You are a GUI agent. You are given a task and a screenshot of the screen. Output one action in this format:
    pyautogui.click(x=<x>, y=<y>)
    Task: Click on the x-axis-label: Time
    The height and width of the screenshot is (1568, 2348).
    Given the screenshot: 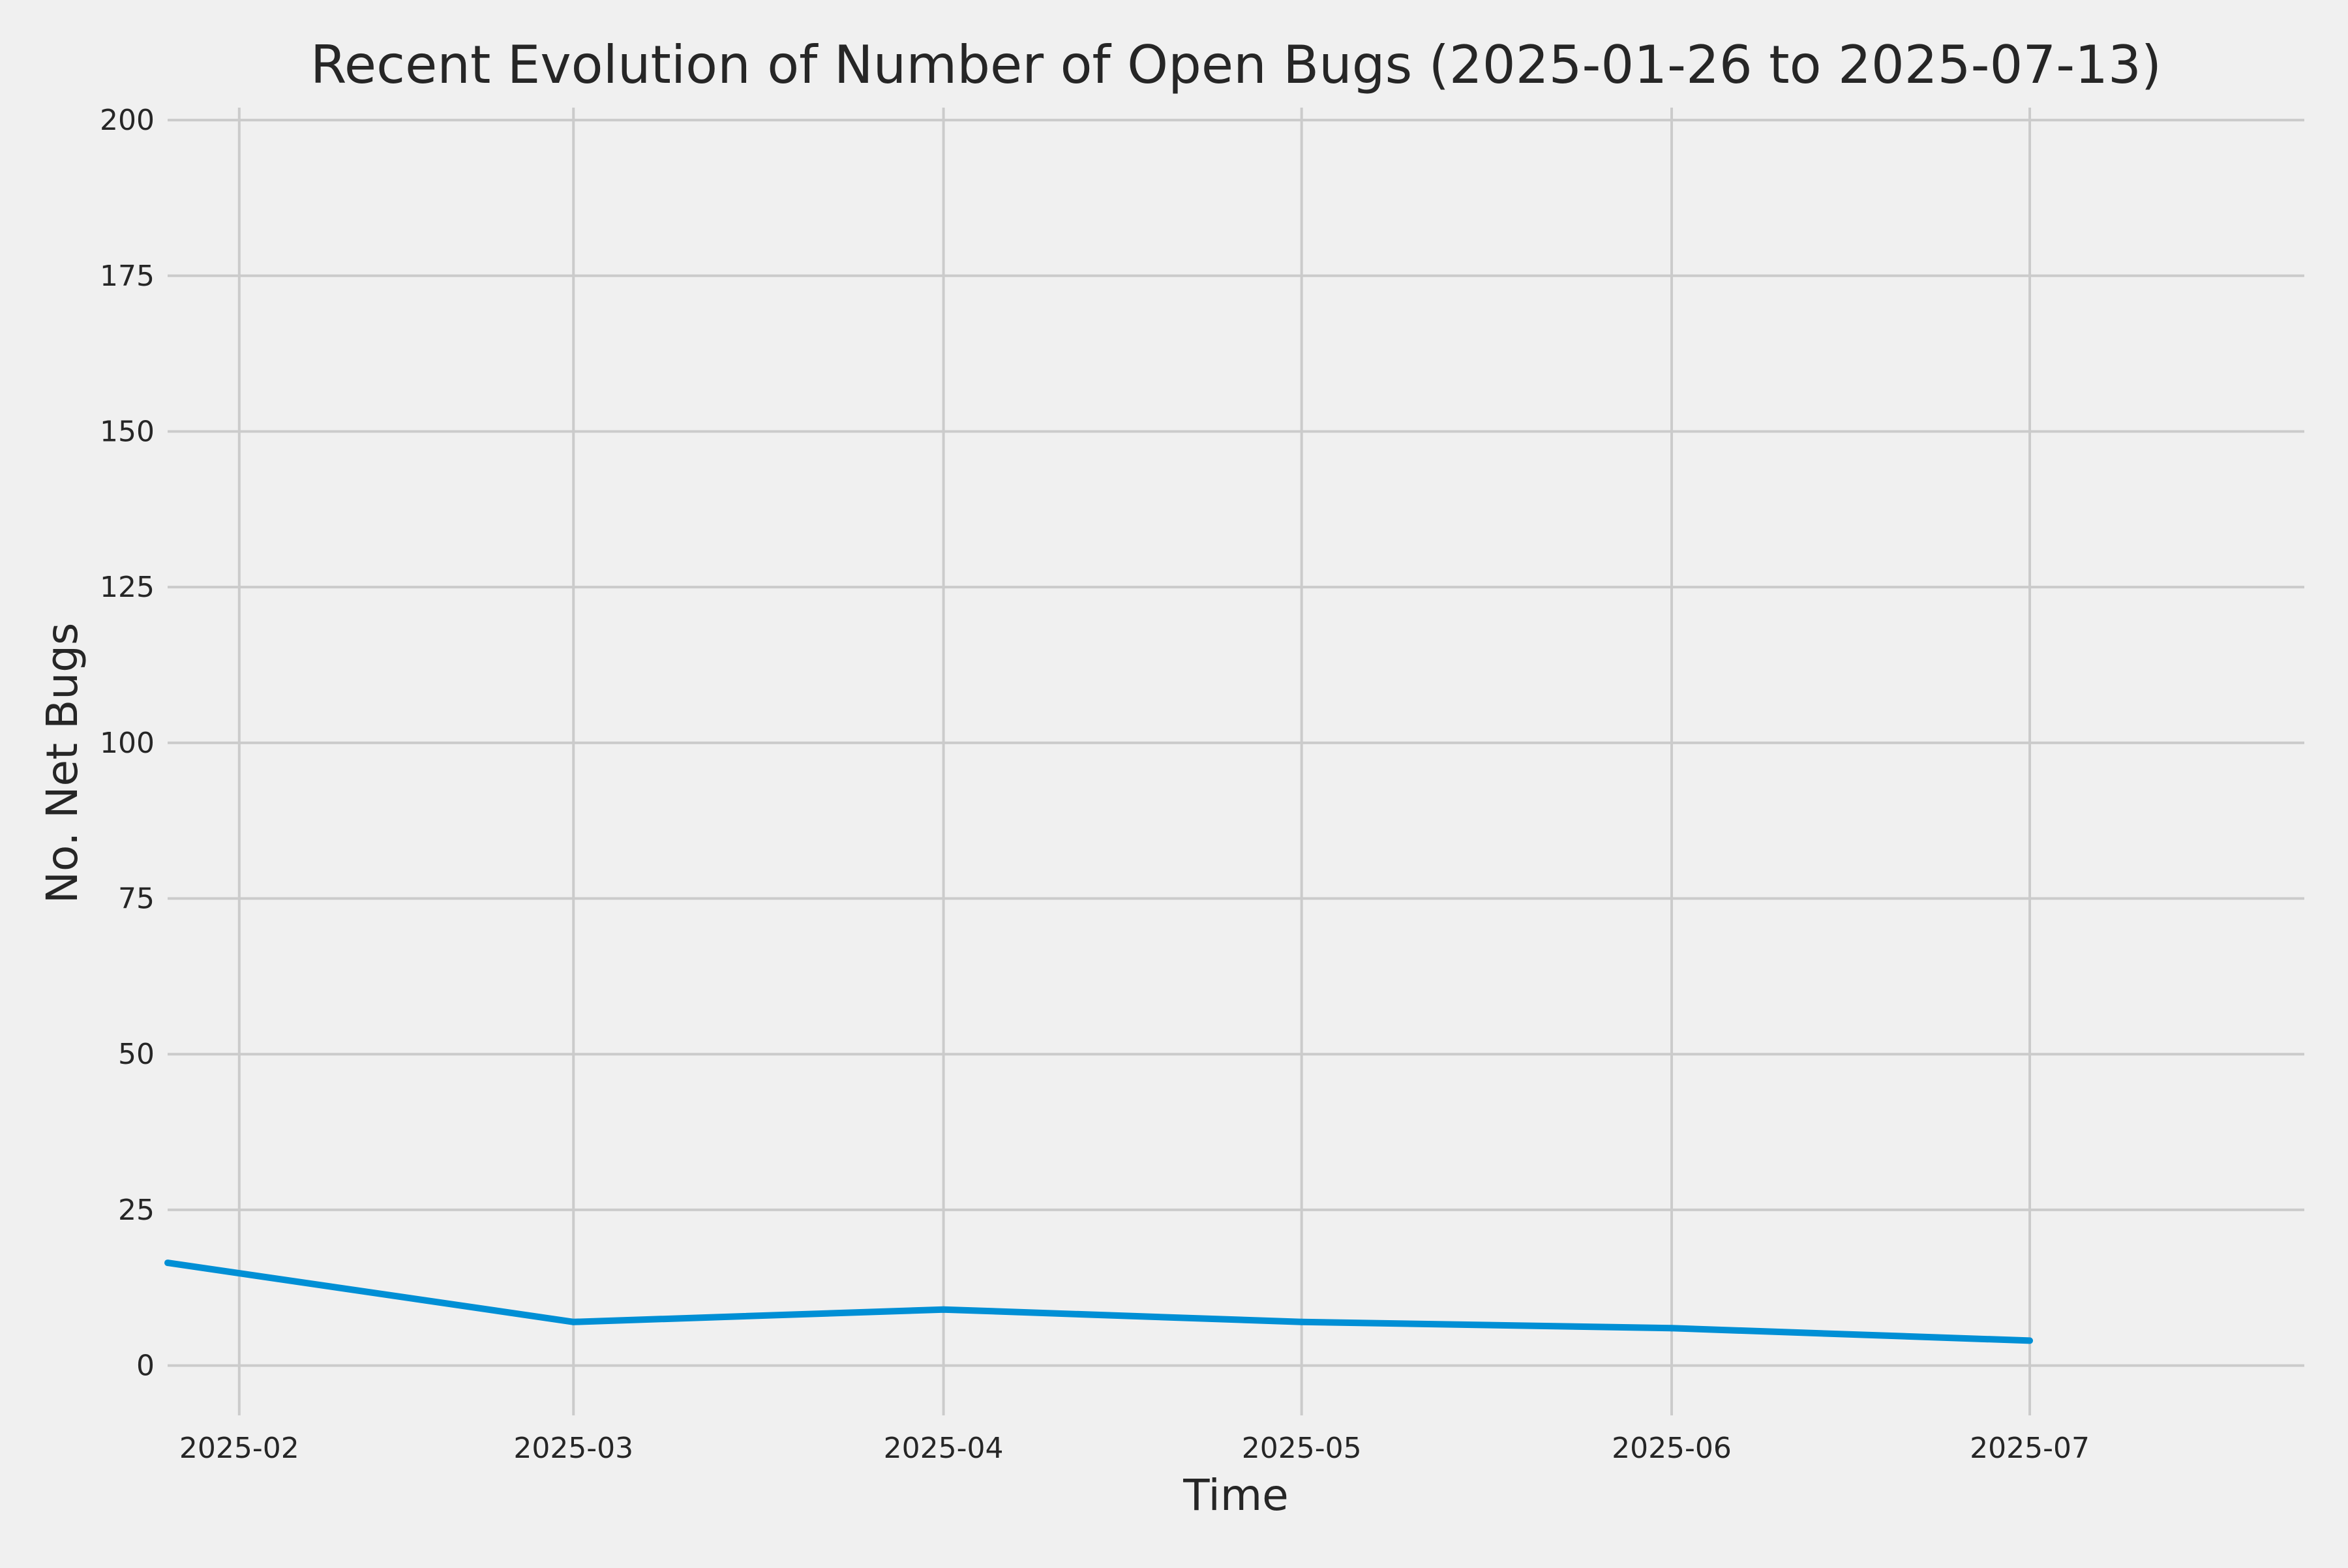 What is the action you would take?
    pyautogui.click(x=1235, y=1495)
    